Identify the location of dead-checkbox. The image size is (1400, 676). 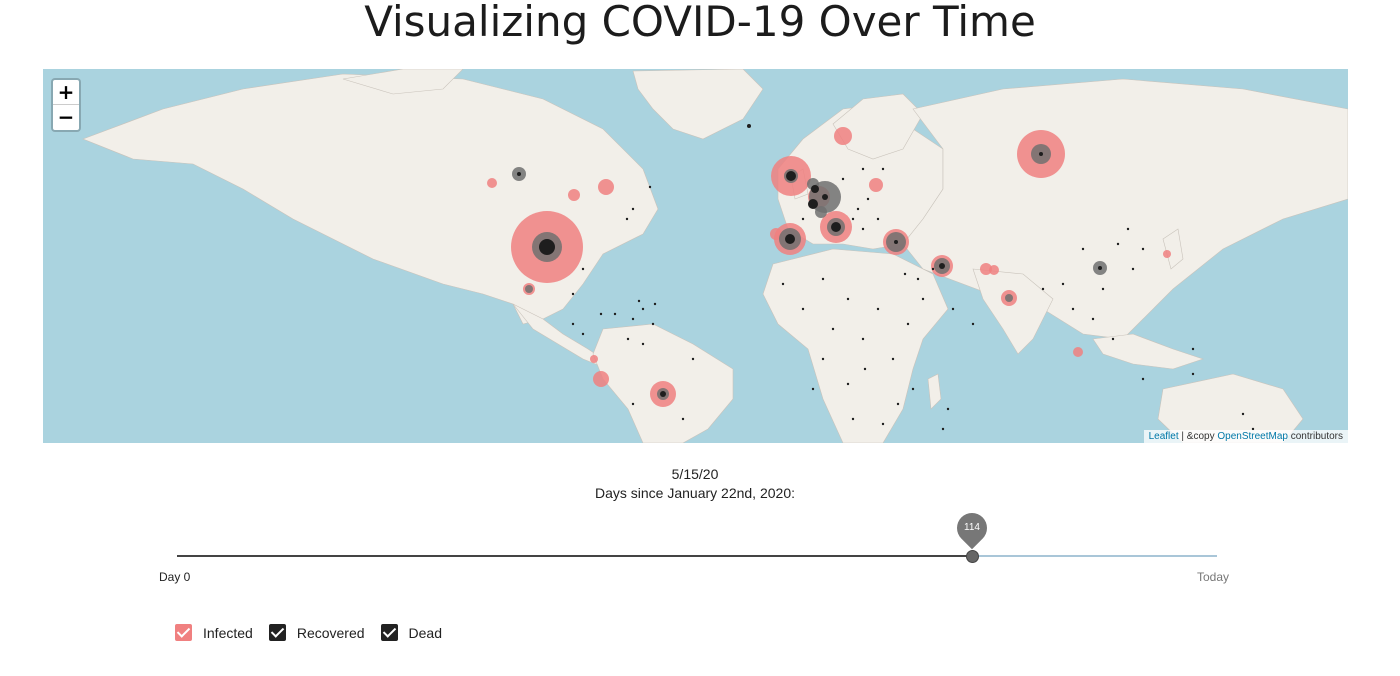
(389, 632).